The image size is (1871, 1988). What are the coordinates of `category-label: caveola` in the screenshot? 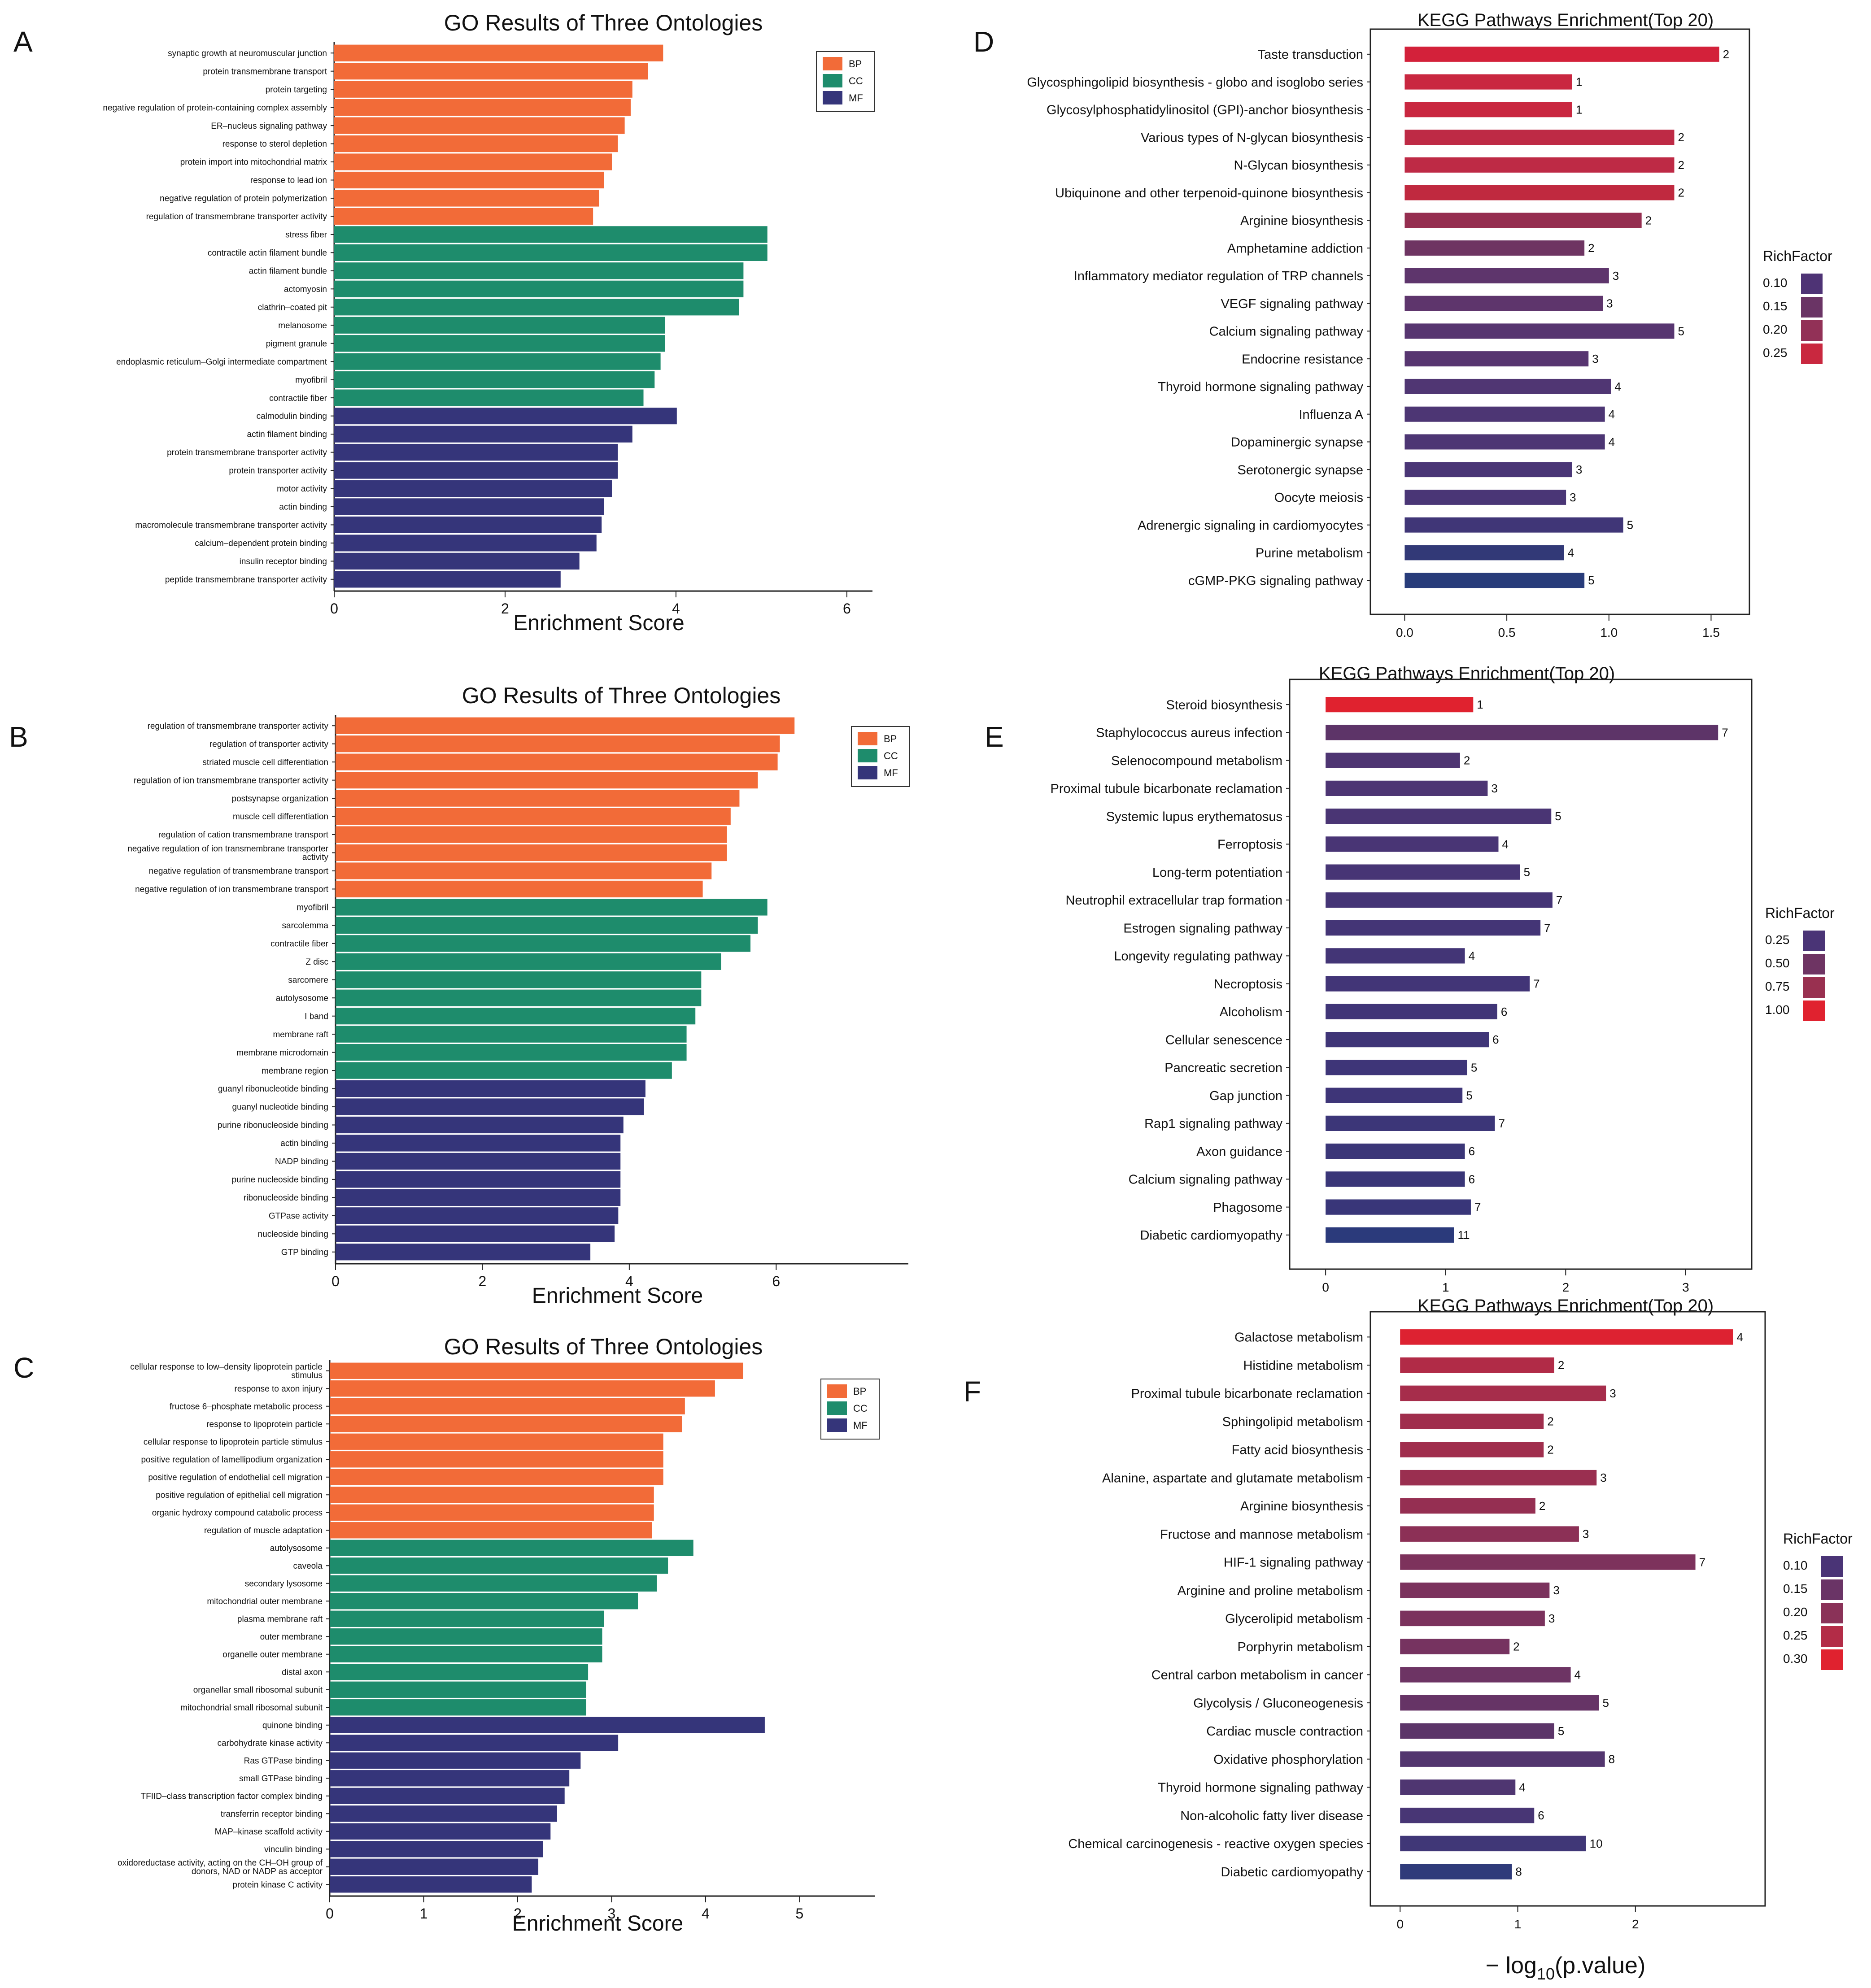 It's located at (308, 1567).